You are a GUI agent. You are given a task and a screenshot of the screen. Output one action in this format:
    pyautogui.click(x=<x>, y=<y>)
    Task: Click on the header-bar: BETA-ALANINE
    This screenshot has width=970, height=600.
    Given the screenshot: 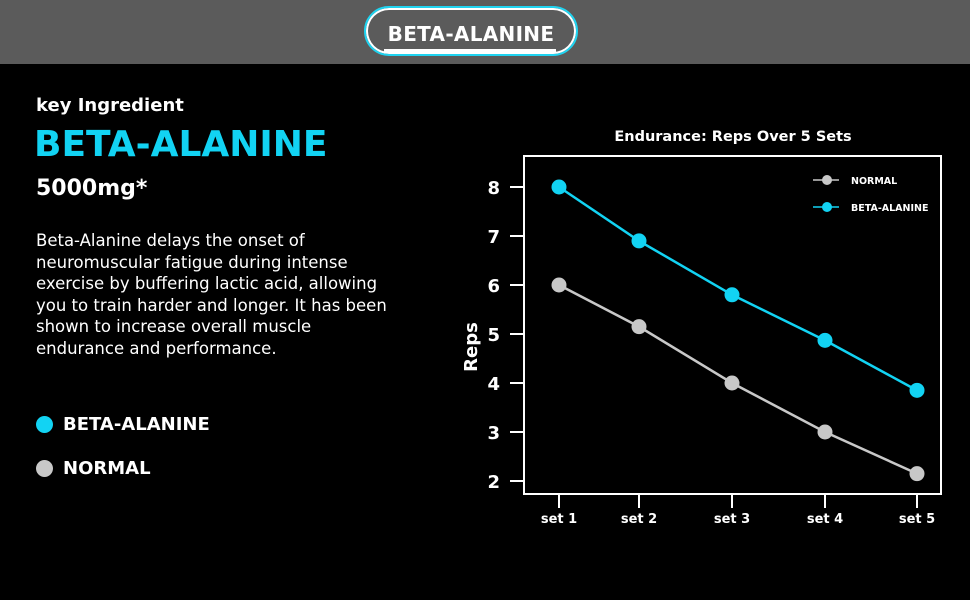 What is the action you would take?
    pyautogui.click(x=485, y=32)
    